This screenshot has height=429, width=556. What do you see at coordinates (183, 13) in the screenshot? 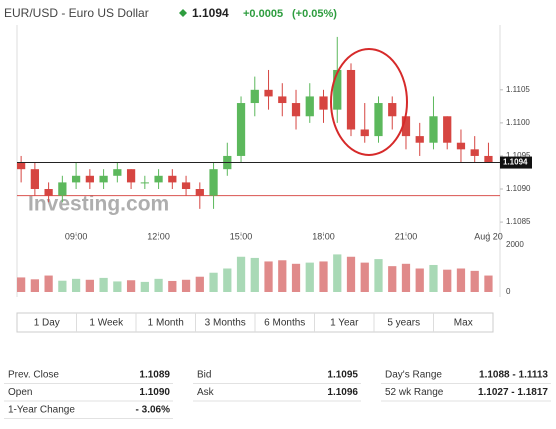
I see `up-indicator` at bounding box center [183, 13].